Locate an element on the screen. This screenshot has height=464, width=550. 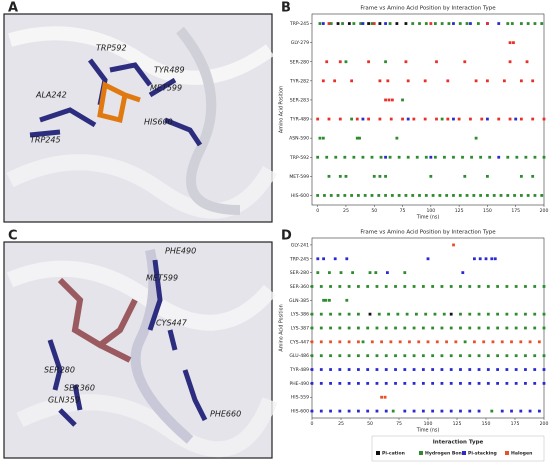
legend-swatch is located at coordinates (421, 453).